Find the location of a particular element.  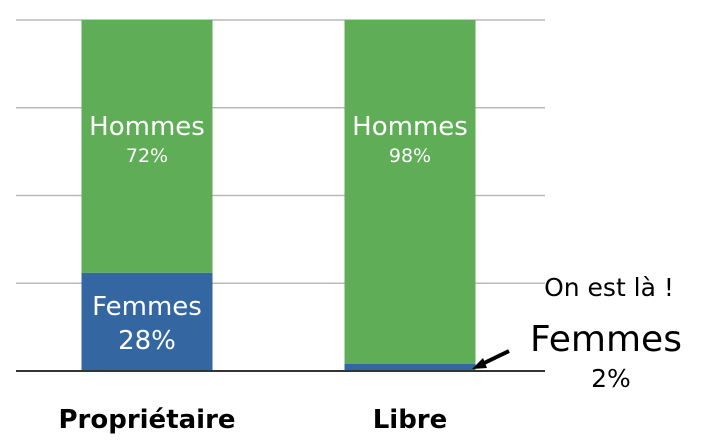

annotation: On est là ! Femmes 2% is located at coordinates (577, 333).